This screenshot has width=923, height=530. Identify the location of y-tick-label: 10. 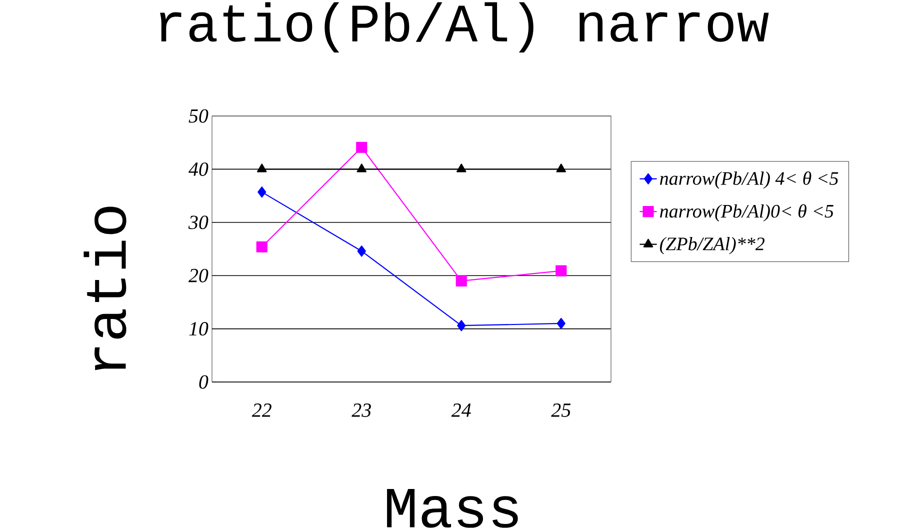
(198, 329).